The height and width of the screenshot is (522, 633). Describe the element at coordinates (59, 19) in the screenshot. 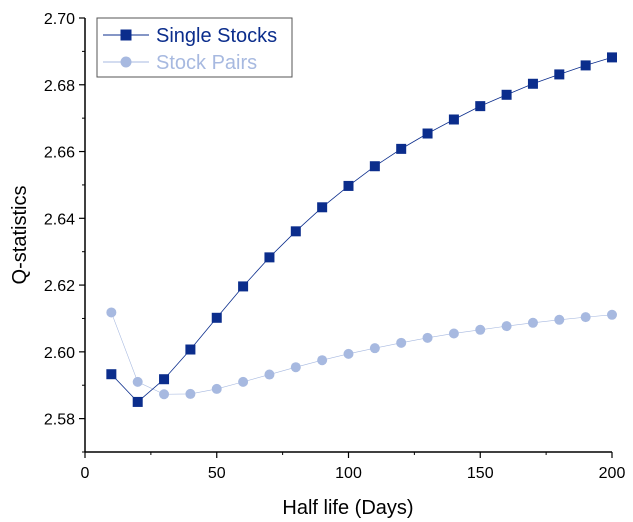

I see `y-tick-label: 2.70` at that location.